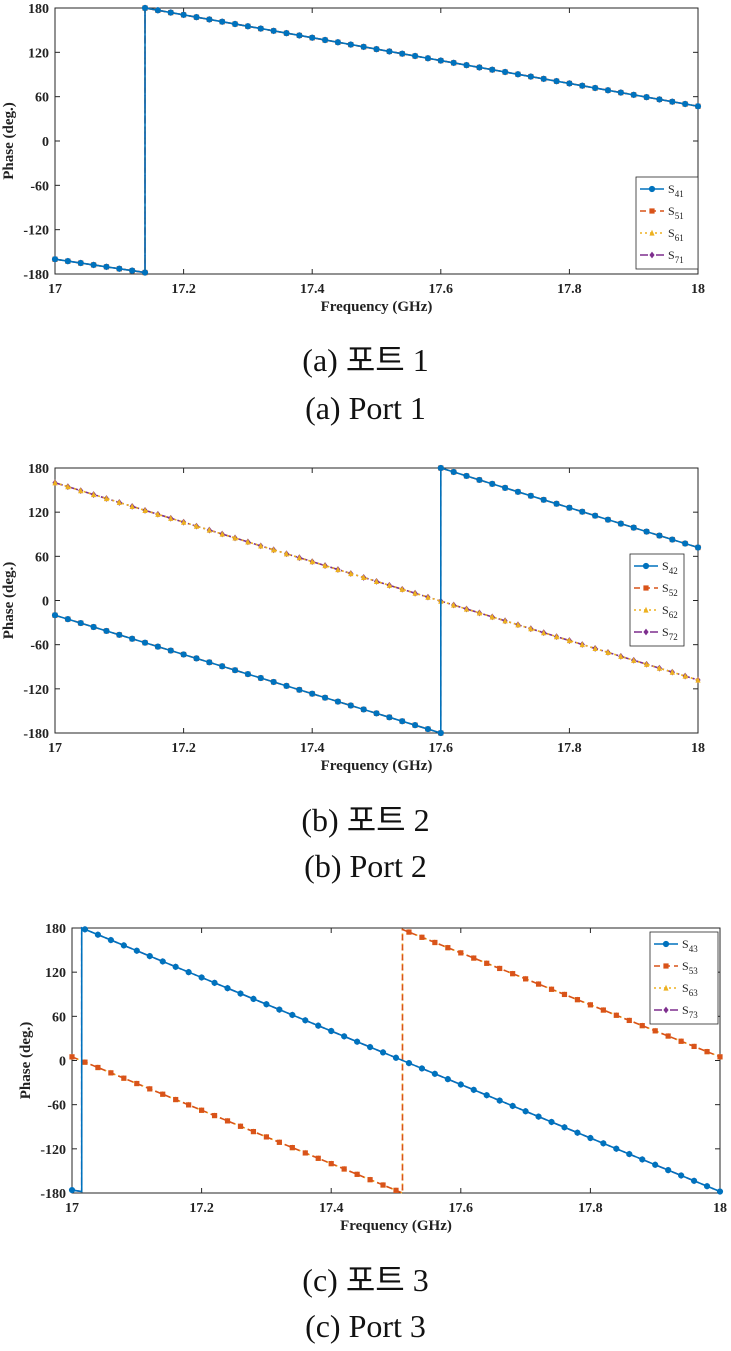  What do you see at coordinates (690, 989) in the screenshot?
I see `legend-label-S63: S63` at bounding box center [690, 989].